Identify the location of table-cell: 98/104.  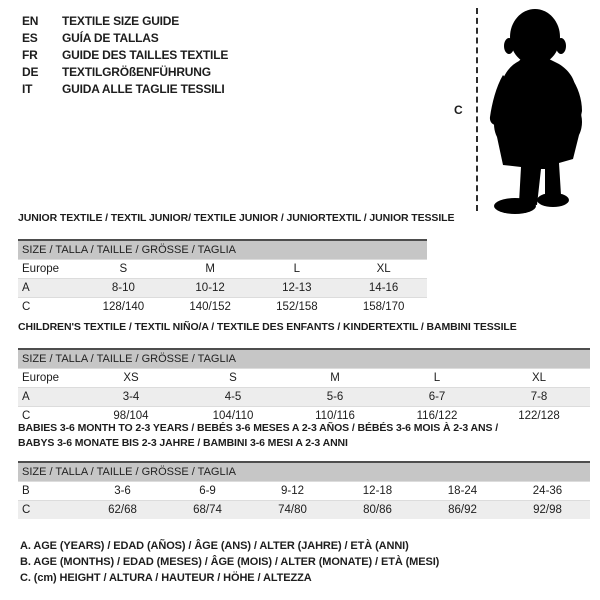
(131, 415).